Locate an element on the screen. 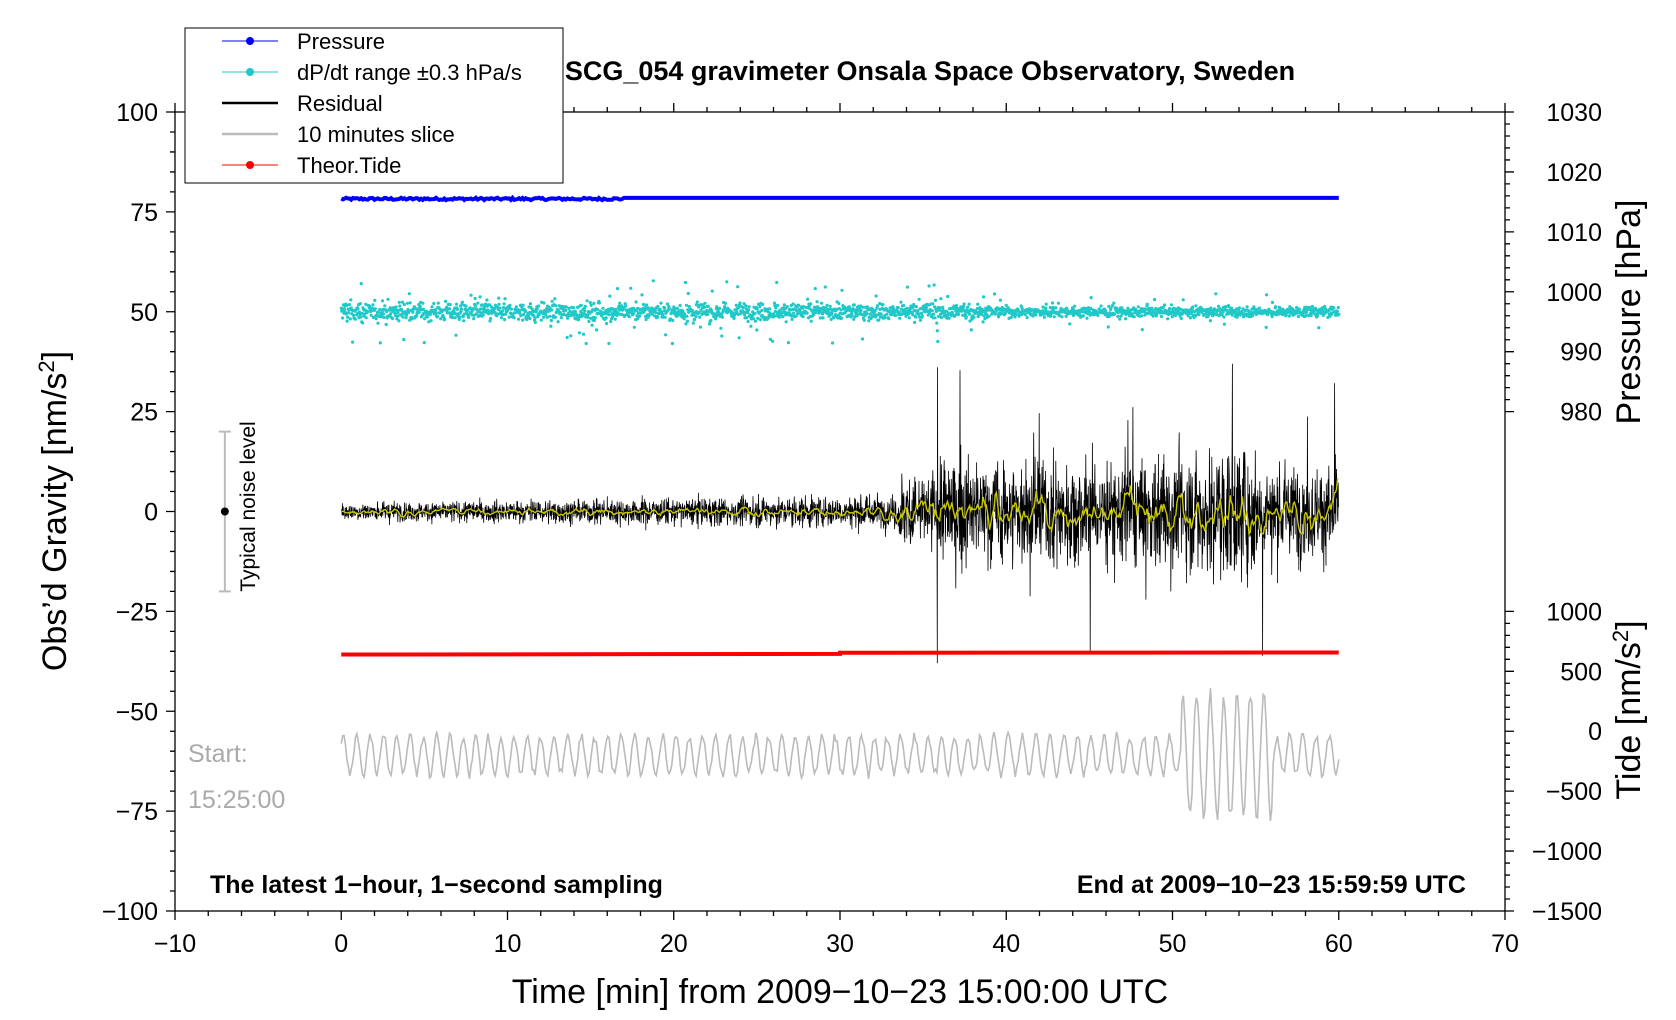  ten-minute-slice-series is located at coordinates (840, 755).